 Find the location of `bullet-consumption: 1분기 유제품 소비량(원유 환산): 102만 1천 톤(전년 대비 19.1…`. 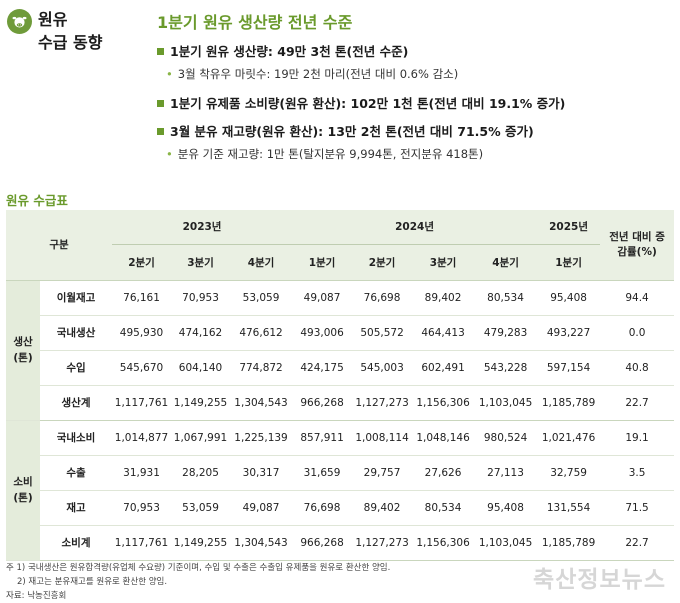

bullet-consumption: 1분기 유제품 소비량(원유 환산): 102만 1천 톤(전년 대비 19.1… is located at coordinates (361, 102).